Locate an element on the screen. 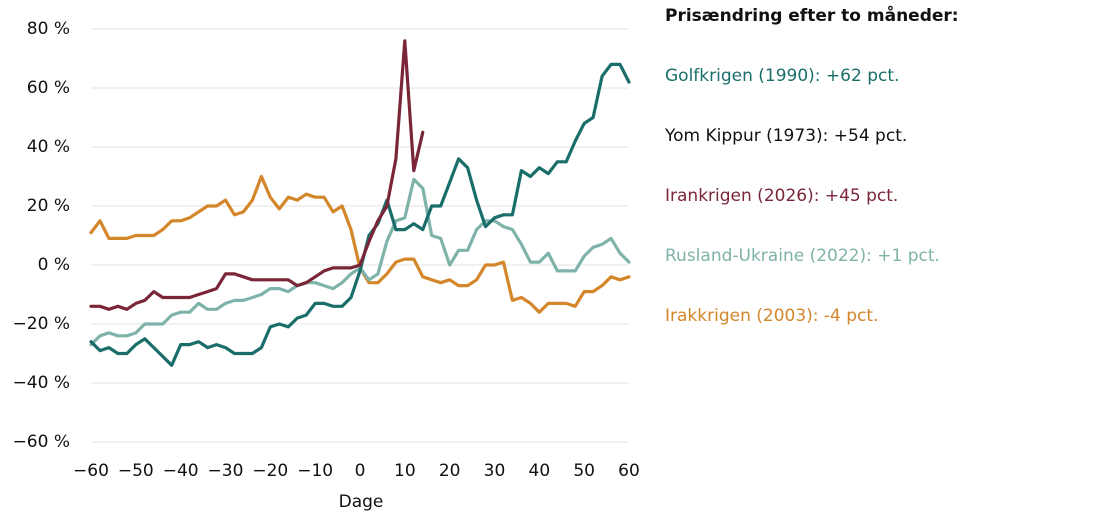 Image resolution: width=1120 pixels, height=520 pixels. y-tick-label: 20 % is located at coordinates (48, 206).